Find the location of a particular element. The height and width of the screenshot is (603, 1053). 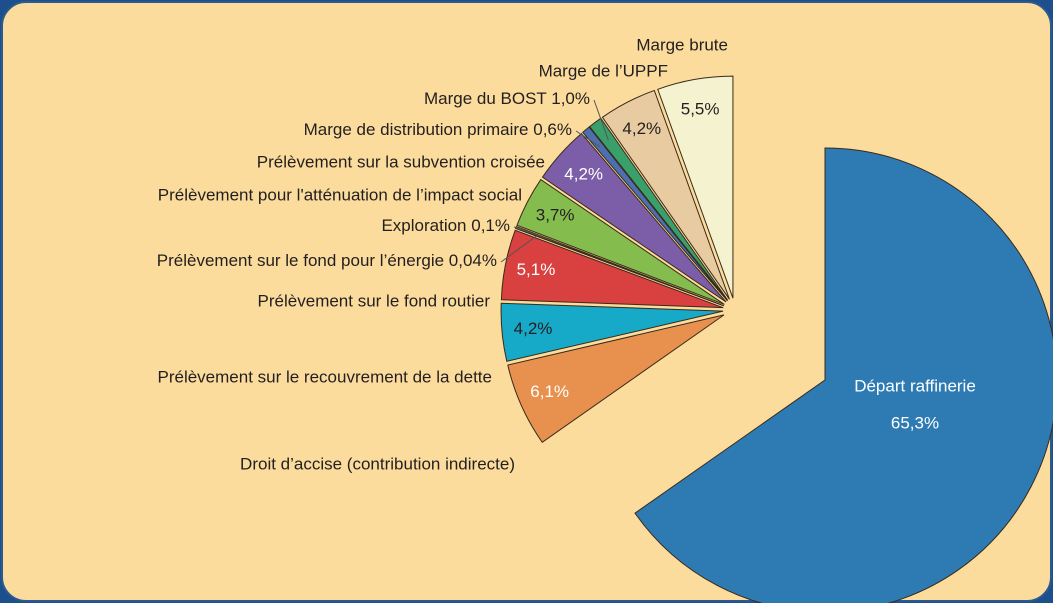

category-label: Marge de distribution primaire 0,6% is located at coordinates (438, 129).